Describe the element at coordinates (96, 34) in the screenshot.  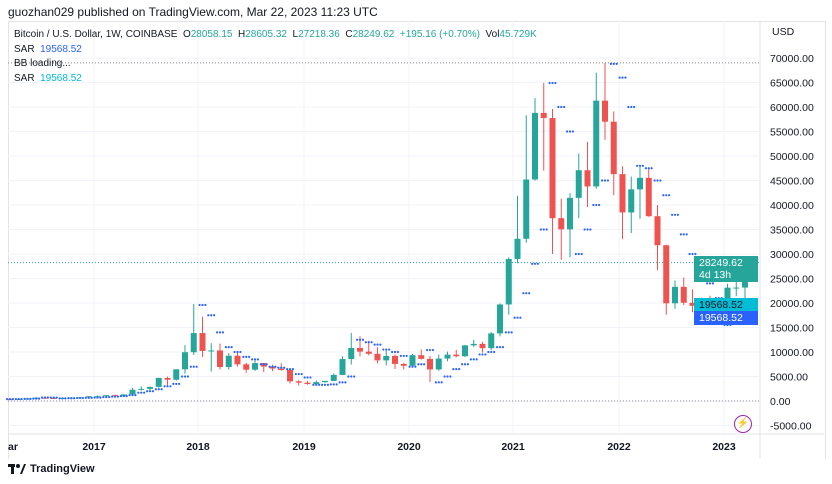
I see `symbol-title: Bitcoin / U.S. Dollar, 1W, COINBASE` at that location.